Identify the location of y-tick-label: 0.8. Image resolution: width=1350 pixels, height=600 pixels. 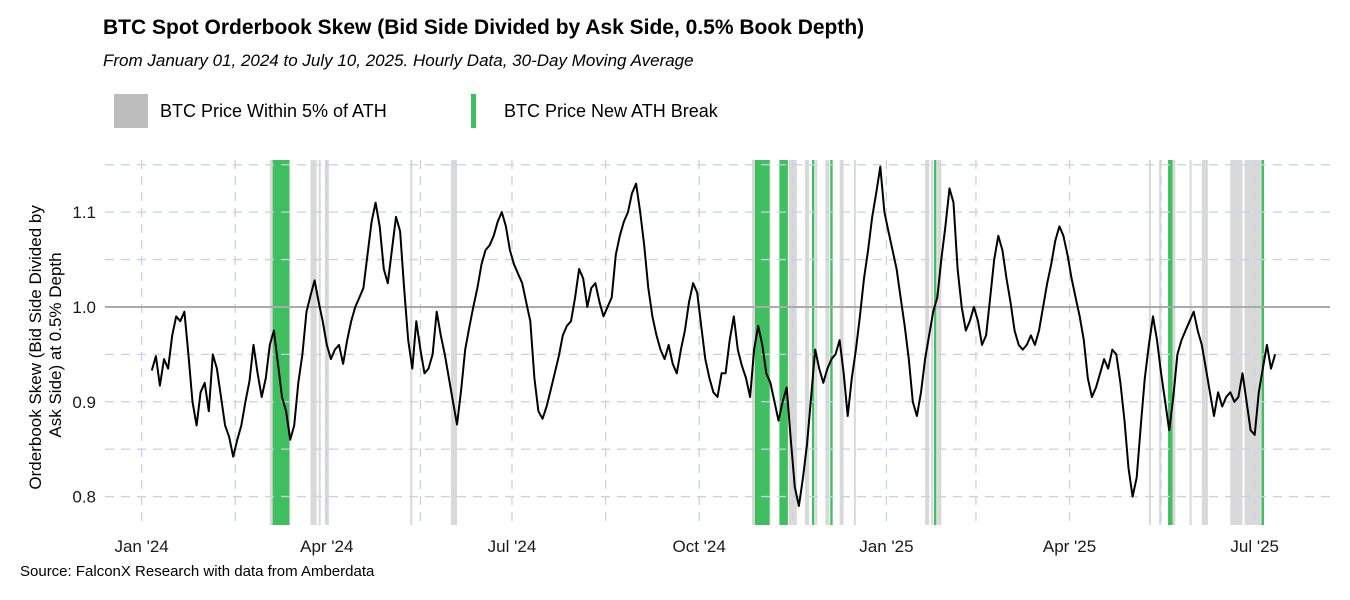
(84, 497).